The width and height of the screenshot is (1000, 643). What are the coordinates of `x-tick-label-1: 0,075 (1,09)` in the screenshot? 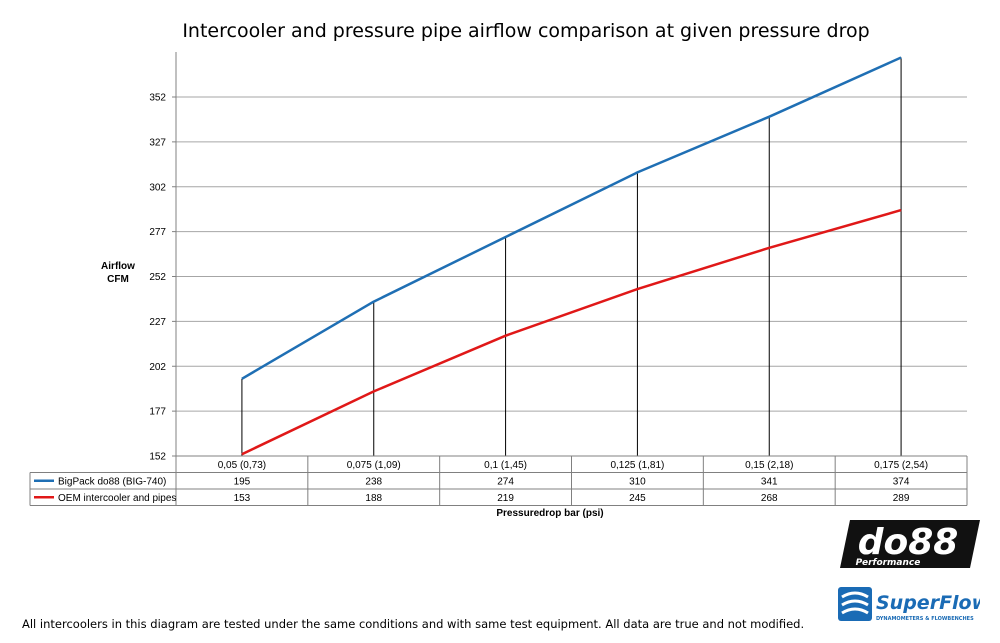 It's located at (374, 465).